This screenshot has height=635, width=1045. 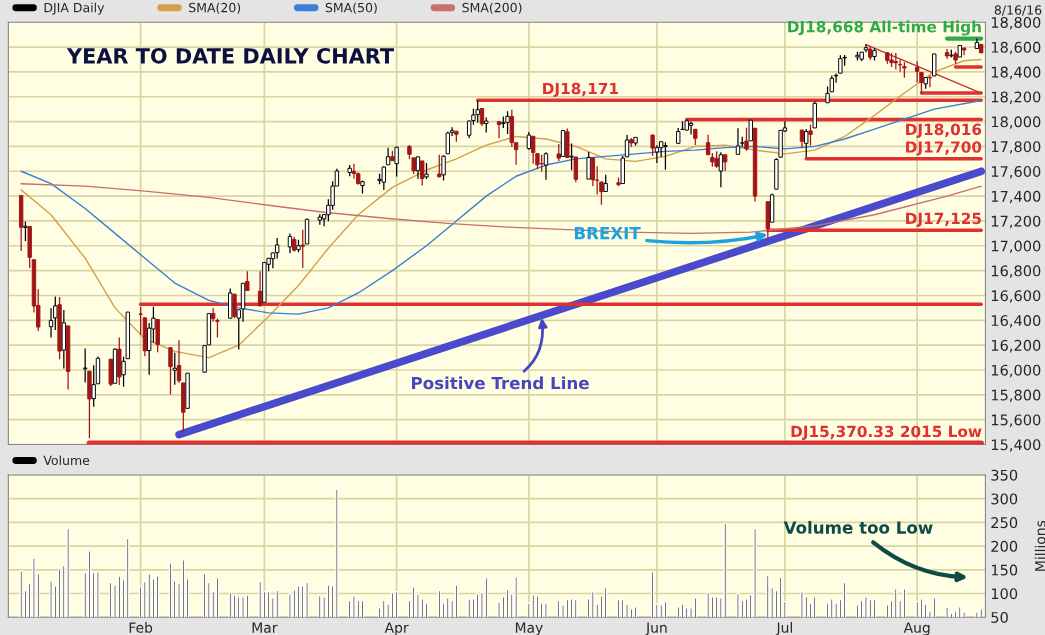 I want to click on y-tick-label: 200, so click(x=1004, y=546).